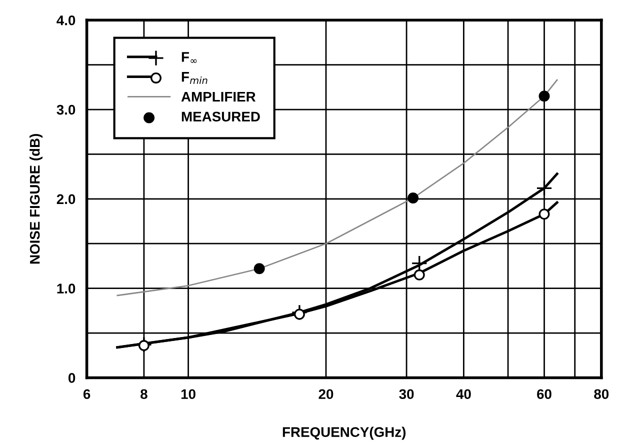 The image size is (620, 447). I want to click on legend-label: AMPLIFIER, so click(218, 97).